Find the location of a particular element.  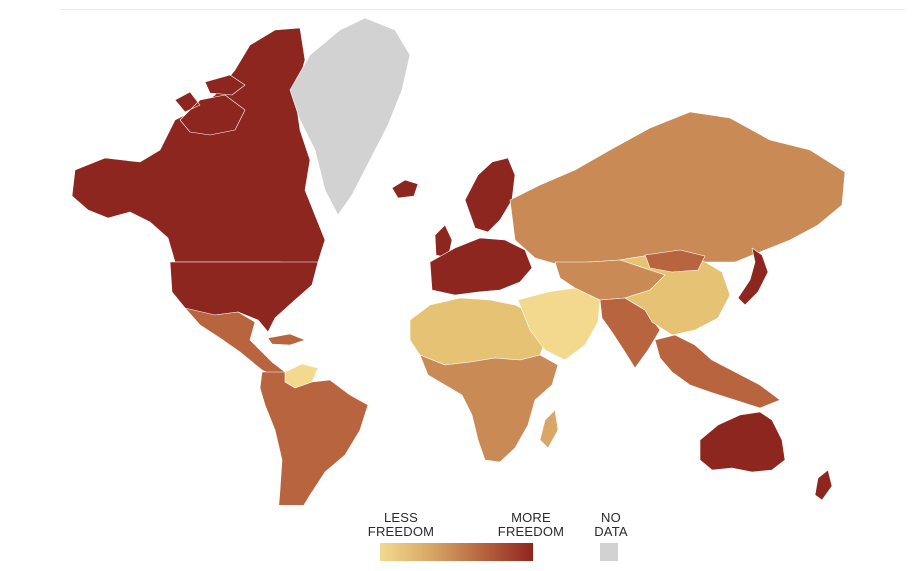

region-arctic-islands is located at coordinates (210, 105).